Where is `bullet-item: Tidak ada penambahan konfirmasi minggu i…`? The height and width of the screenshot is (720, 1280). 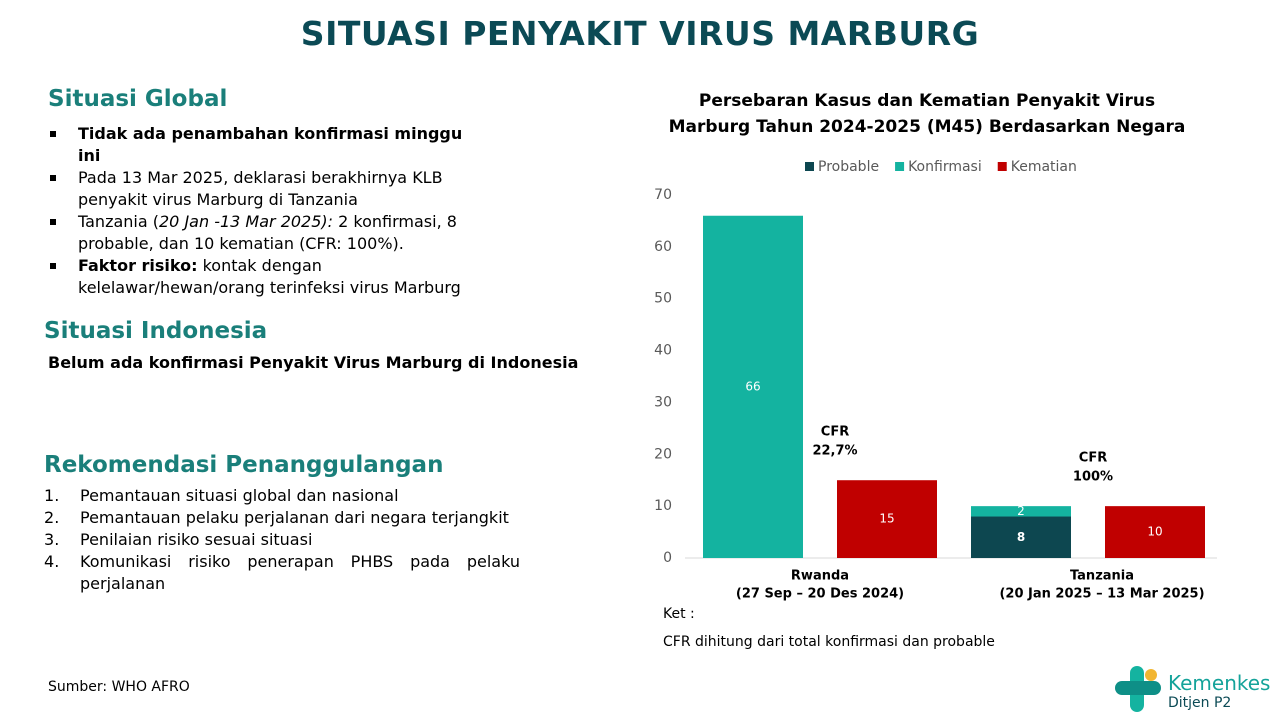
bullet-item: Tidak ada penambahan konfirmasi minggu i… is located at coordinates (268, 145).